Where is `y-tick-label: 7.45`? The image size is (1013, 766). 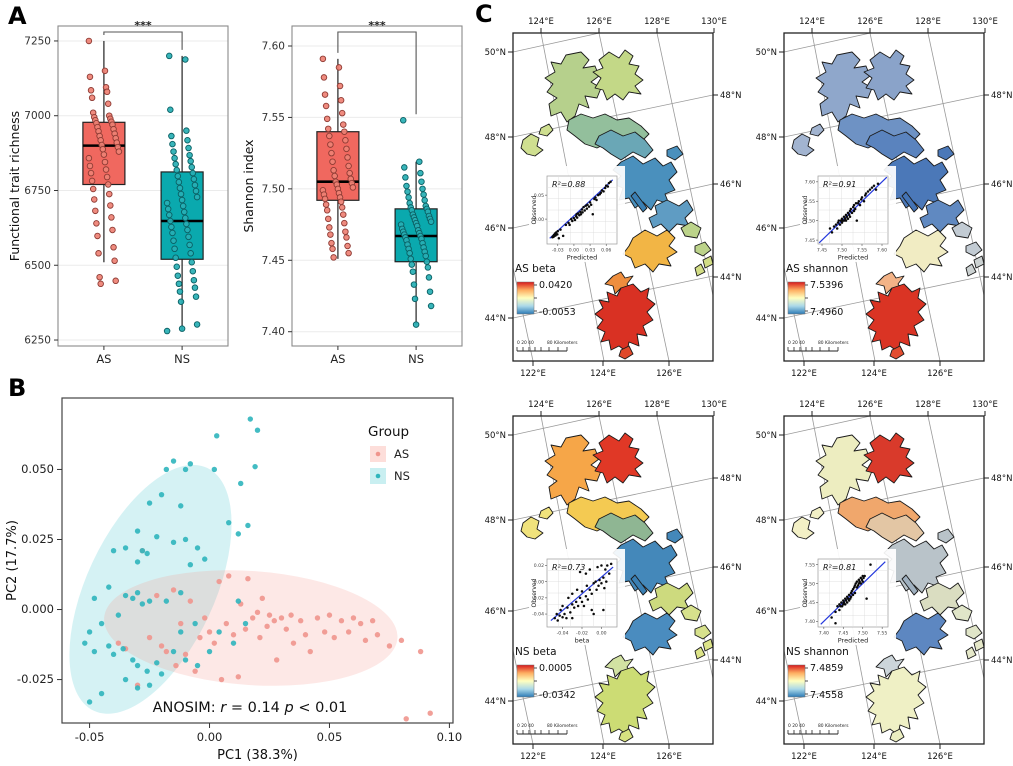 y-tick-label: 7.45 is located at coordinates (273, 261).